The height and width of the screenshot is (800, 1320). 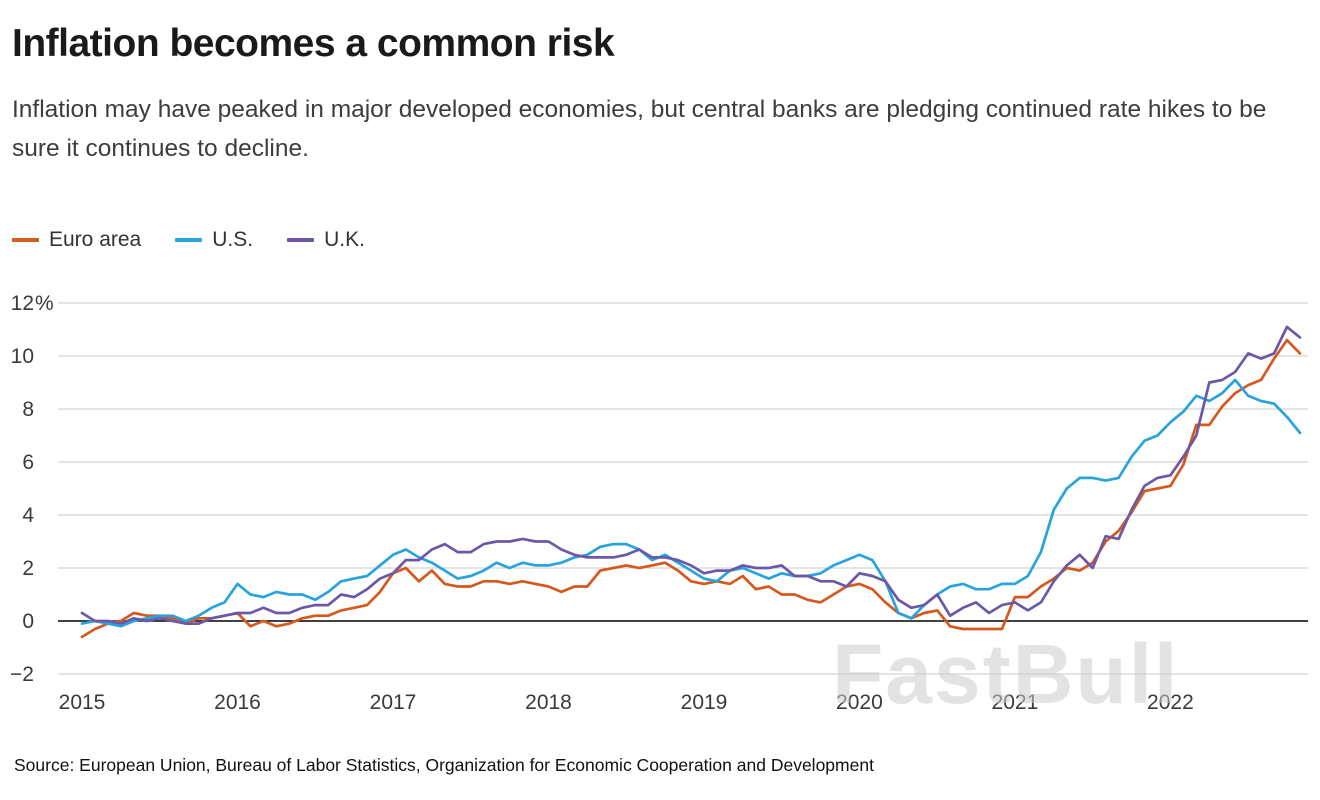 What do you see at coordinates (25, 240) in the screenshot?
I see `euro-area-line-swatch` at bounding box center [25, 240].